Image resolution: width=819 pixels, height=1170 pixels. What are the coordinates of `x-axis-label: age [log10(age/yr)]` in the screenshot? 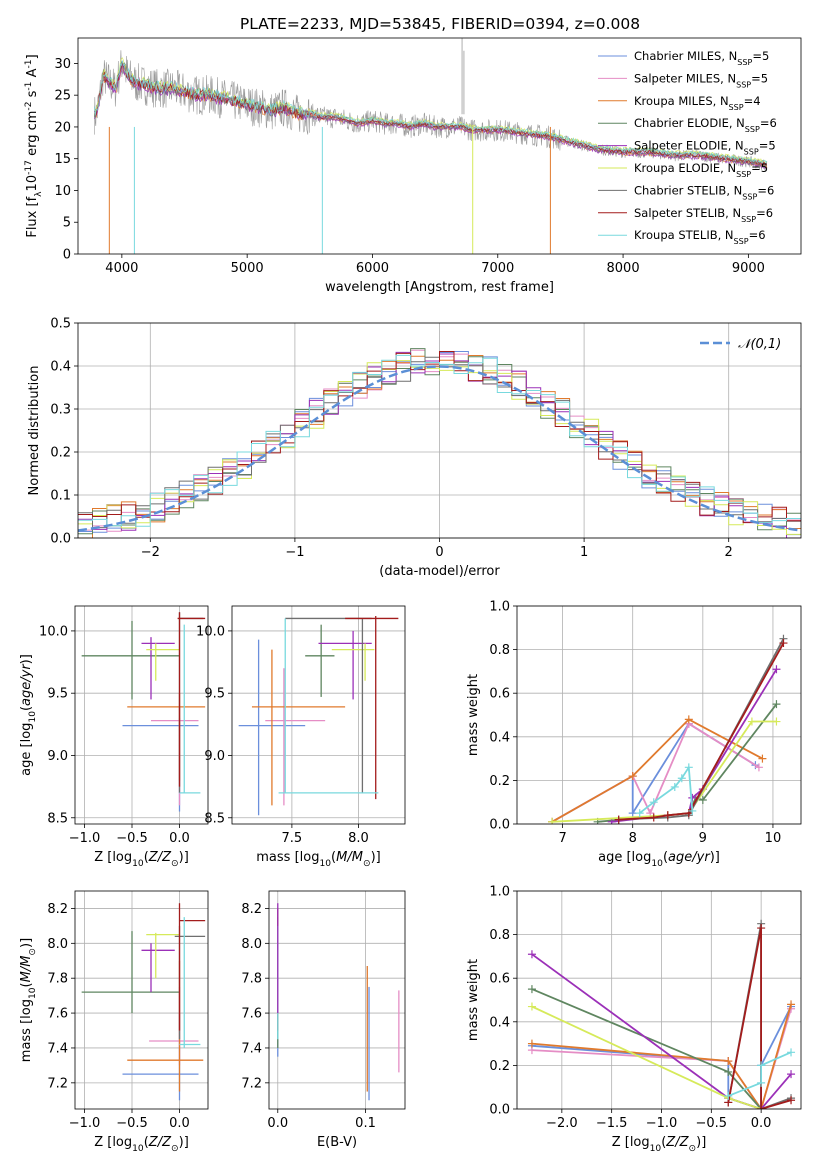 It's located at (659, 859).